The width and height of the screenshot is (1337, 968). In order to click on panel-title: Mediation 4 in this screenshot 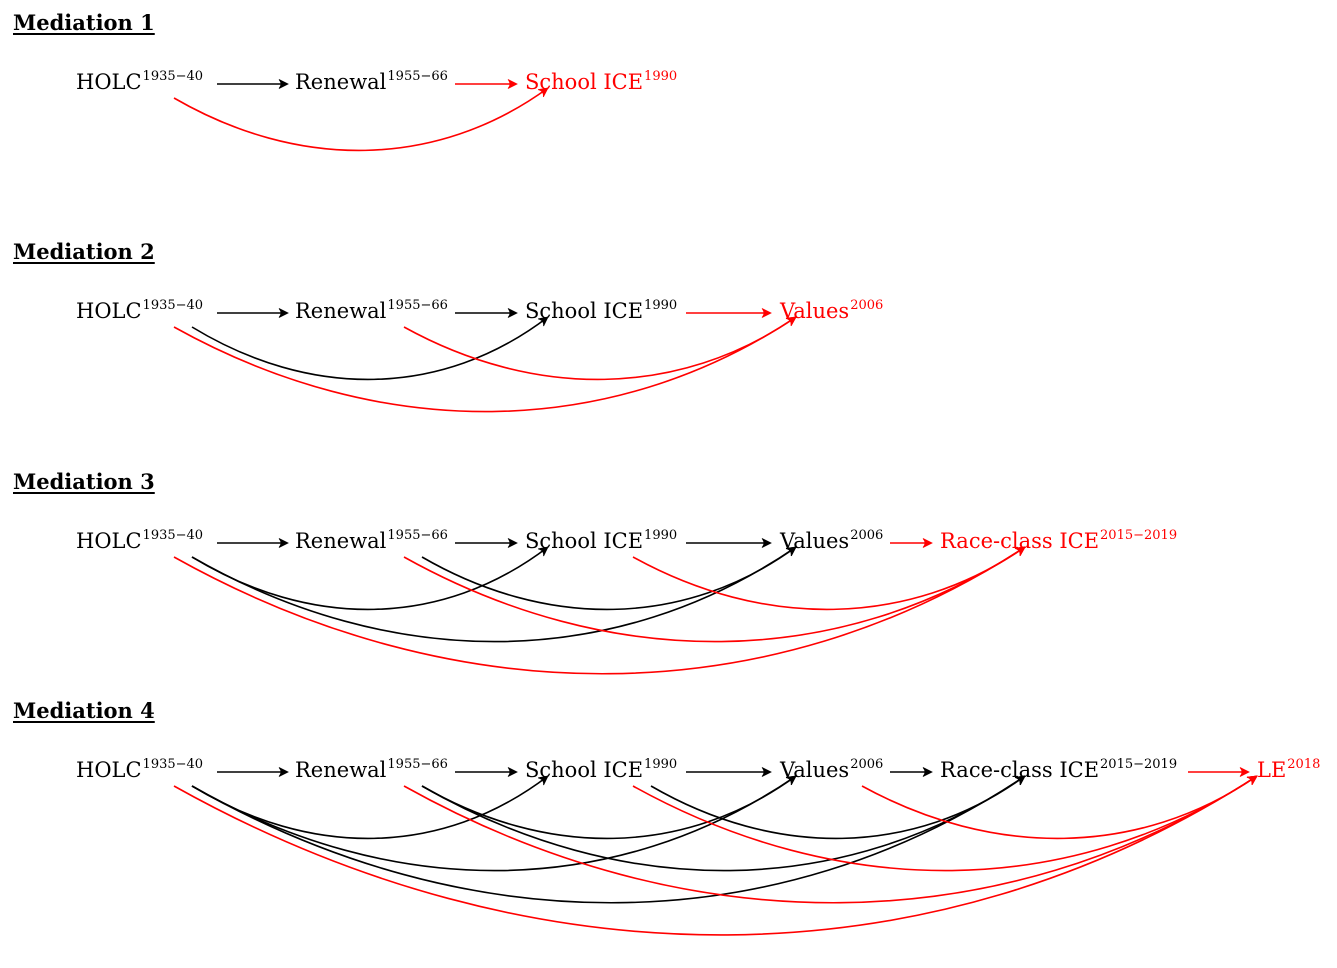, I will do `click(84, 710)`.